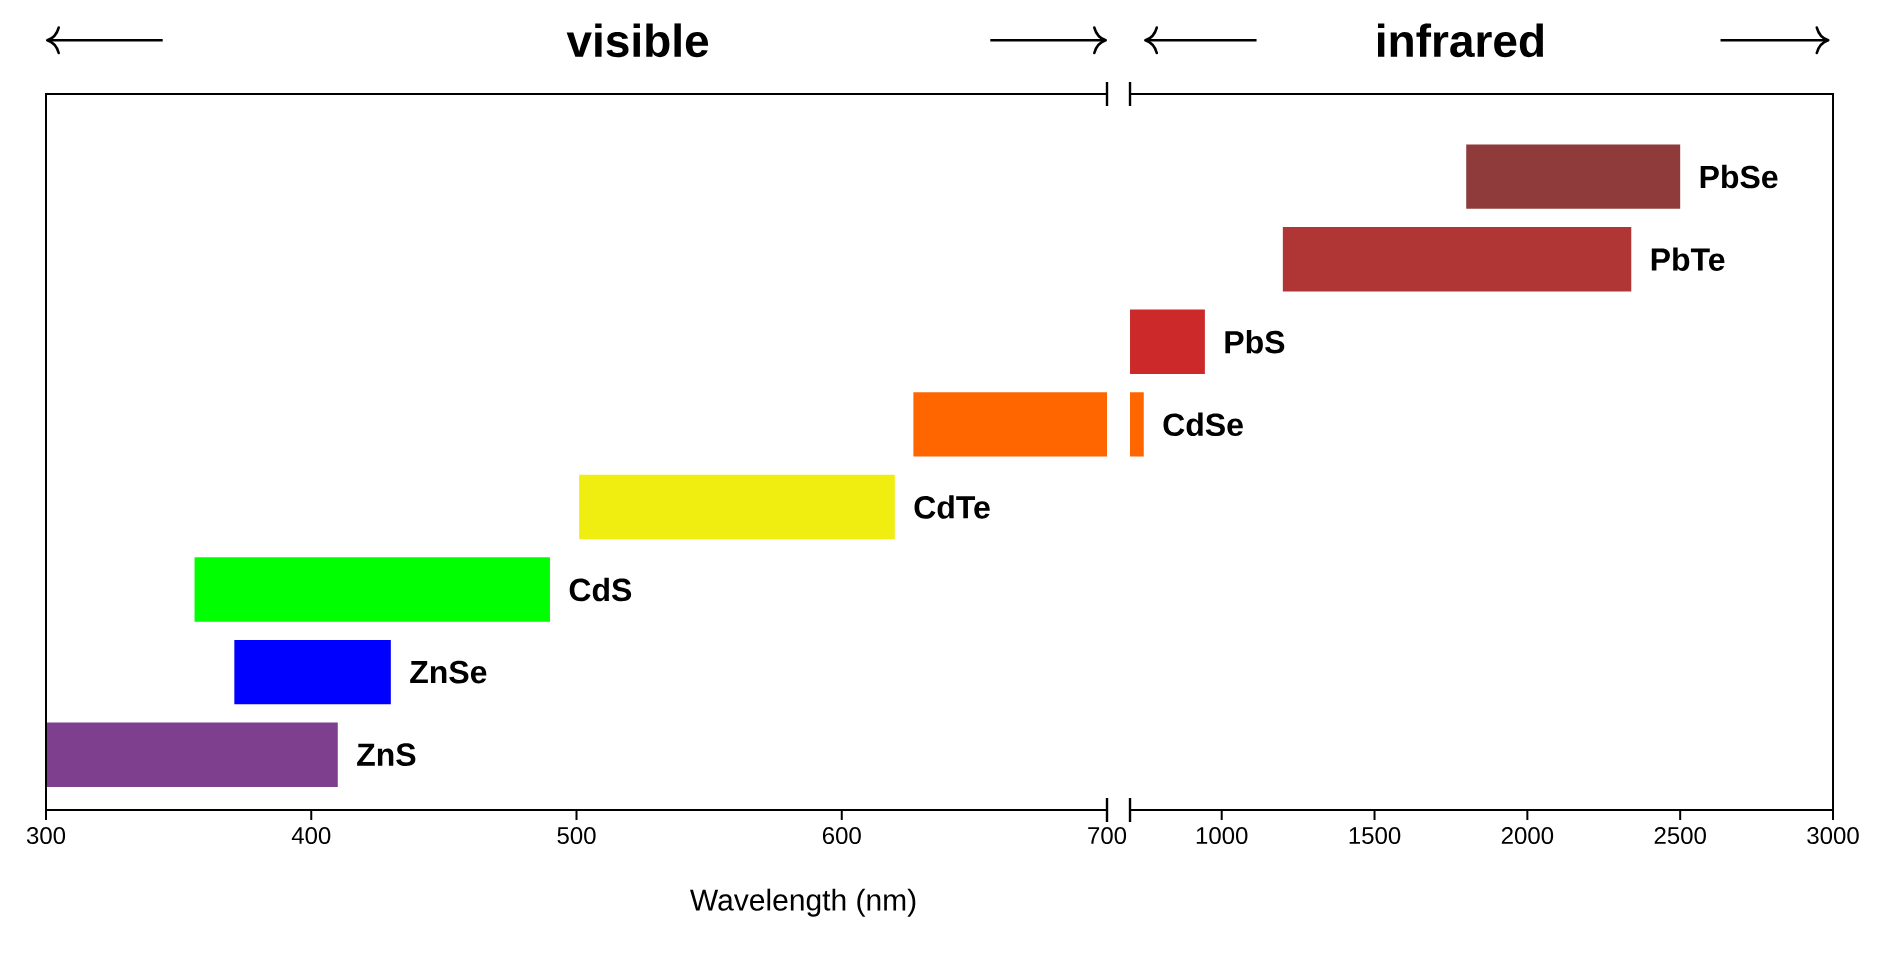 The width and height of the screenshot is (1887, 971). What do you see at coordinates (1460, 40) in the screenshot?
I see `text: infrared` at bounding box center [1460, 40].